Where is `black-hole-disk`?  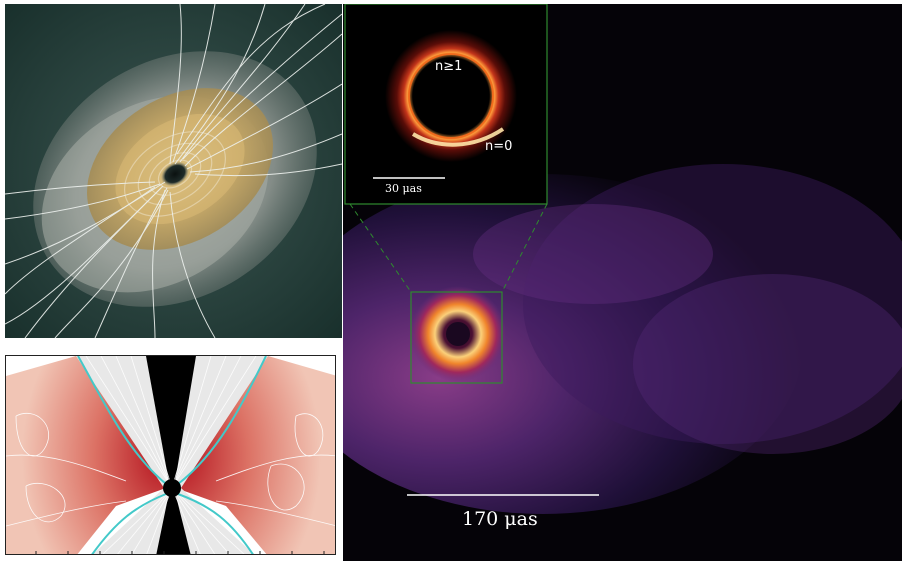 black-hole-disk is located at coordinates (172, 488).